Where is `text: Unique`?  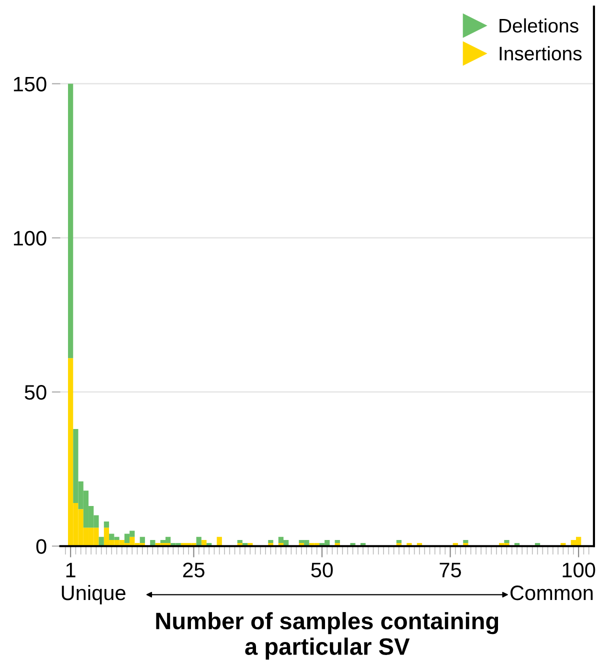 text: Unique is located at coordinates (94, 594).